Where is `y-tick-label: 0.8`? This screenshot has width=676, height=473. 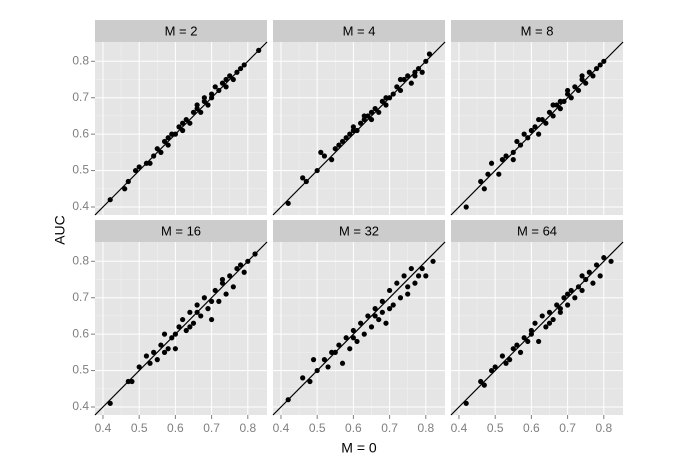
y-tick-label: 0.8 is located at coordinates (80, 60).